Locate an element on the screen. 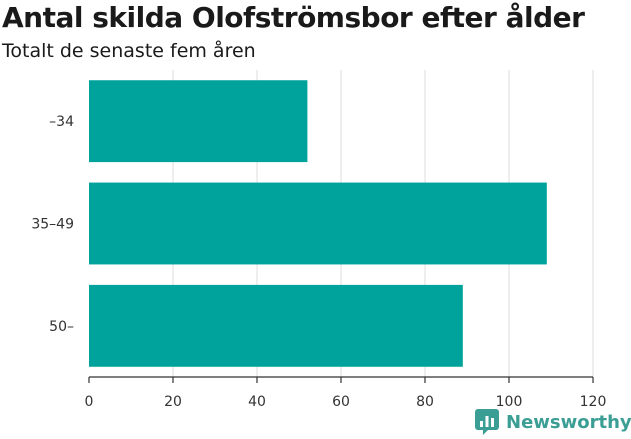 Image resolution: width=631 pixels, height=439 pixels. chart-title: Antal skilda Olofströmsbor efter ålder is located at coordinates (293, 17).